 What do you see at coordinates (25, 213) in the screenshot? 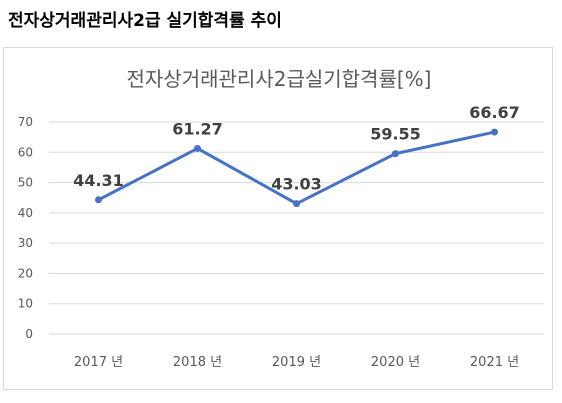
I see `y-tick-label: 40` at bounding box center [25, 213].